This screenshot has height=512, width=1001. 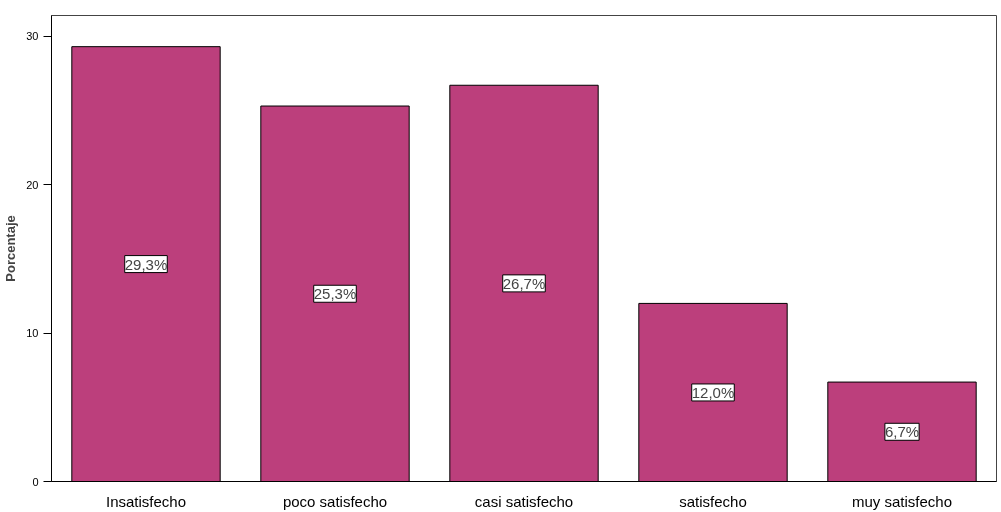 What do you see at coordinates (335, 294) in the screenshot?
I see `data-label: 25,3%` at bounding box center [335, 294].